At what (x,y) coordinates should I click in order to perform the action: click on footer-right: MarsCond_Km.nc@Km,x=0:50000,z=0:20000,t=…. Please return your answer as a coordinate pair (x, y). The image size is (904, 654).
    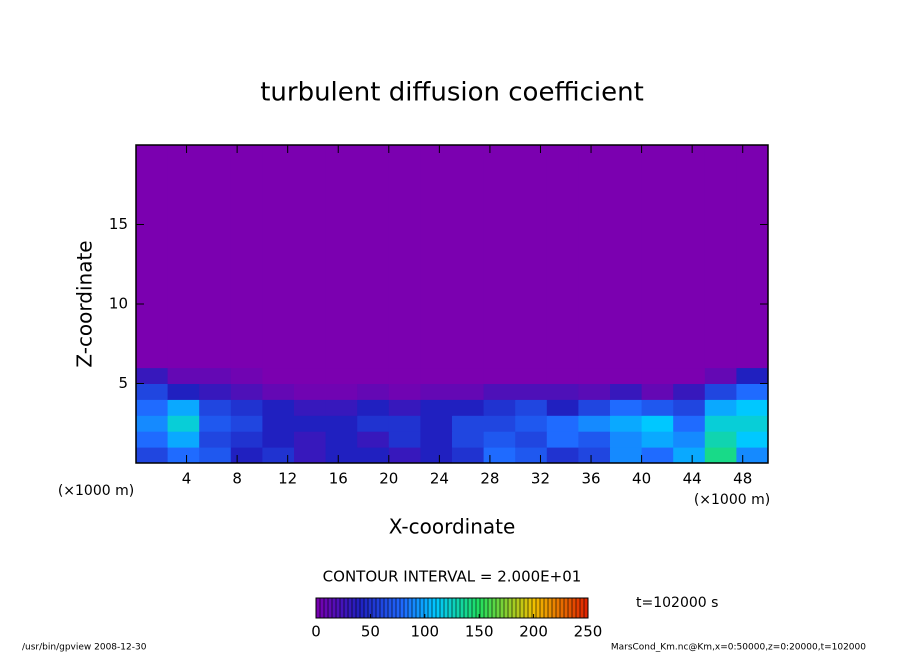
    Looking at the image, I should click on (738, 648).